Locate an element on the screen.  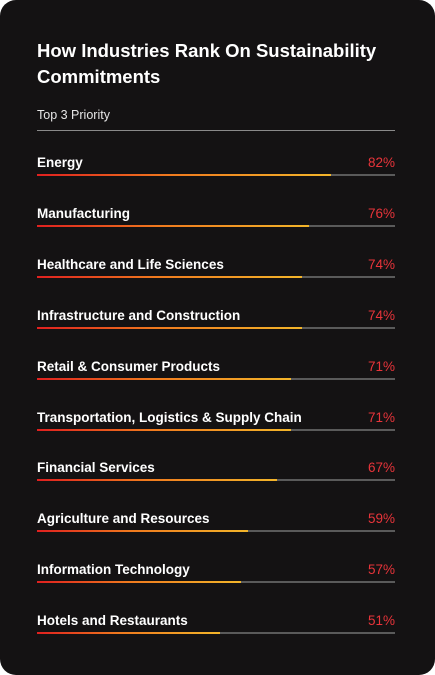
bar-row: Financial Services 67% is located at coordinates (216, 475).